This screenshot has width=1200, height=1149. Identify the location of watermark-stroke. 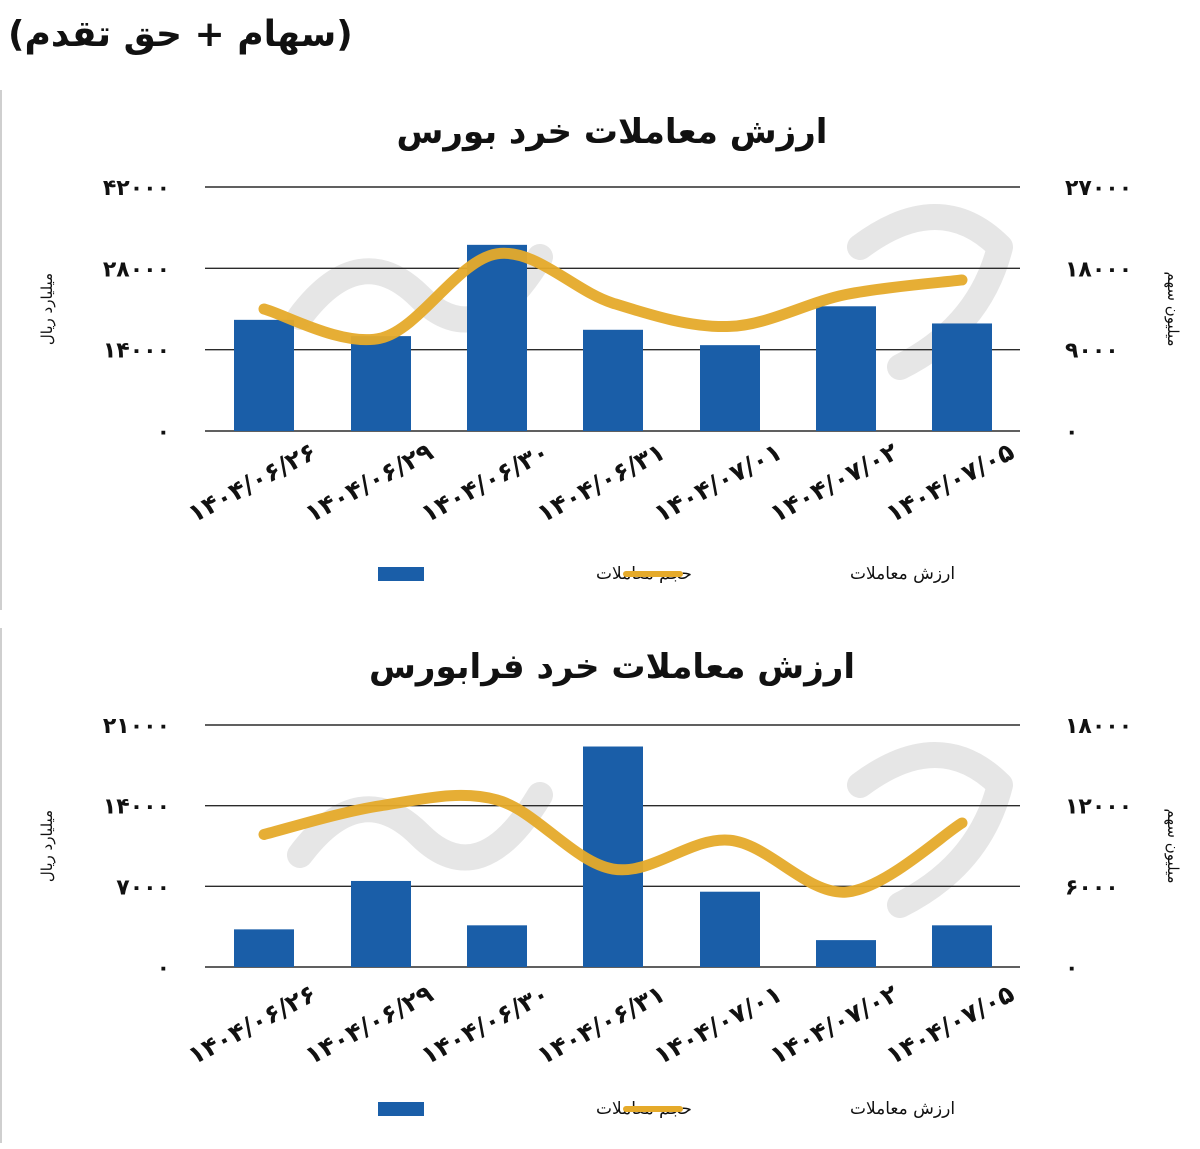
(930, 830).